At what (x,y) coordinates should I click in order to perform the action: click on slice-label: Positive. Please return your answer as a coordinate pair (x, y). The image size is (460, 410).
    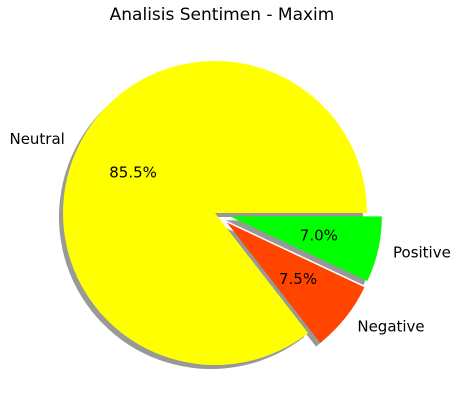
    Looking at the image, I should click on (422, 252).